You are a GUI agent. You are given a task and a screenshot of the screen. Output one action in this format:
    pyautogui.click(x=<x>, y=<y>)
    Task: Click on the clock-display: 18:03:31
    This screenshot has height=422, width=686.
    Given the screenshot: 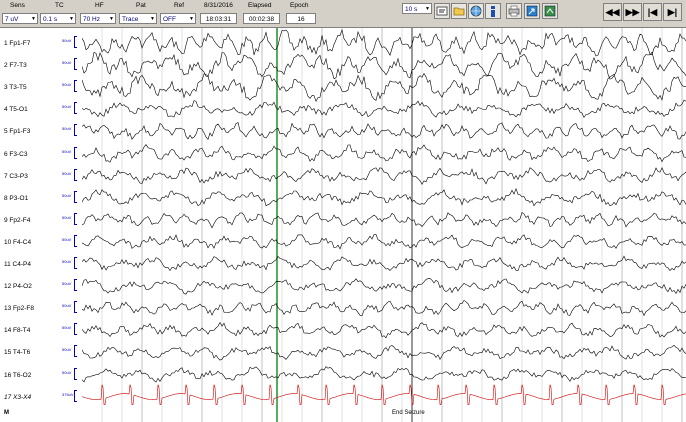 What is the action you would take?
    pyautogui.click(x=218, y=18)
    